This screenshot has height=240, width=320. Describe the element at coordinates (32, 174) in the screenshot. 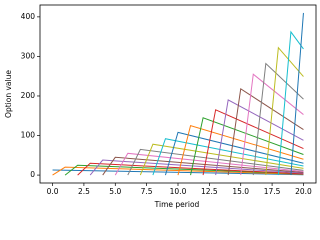

I see `y-tick-label: 0` at that location.